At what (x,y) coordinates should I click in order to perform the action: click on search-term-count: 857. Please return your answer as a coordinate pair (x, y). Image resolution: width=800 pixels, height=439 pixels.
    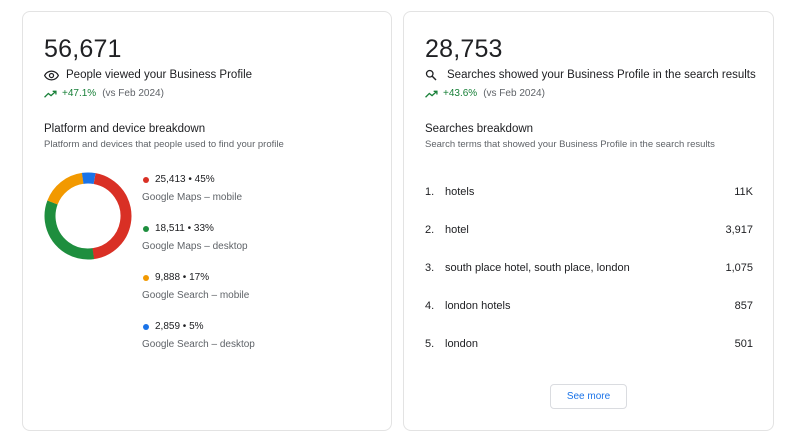
    Looking at the image, I should click on (743, 306).